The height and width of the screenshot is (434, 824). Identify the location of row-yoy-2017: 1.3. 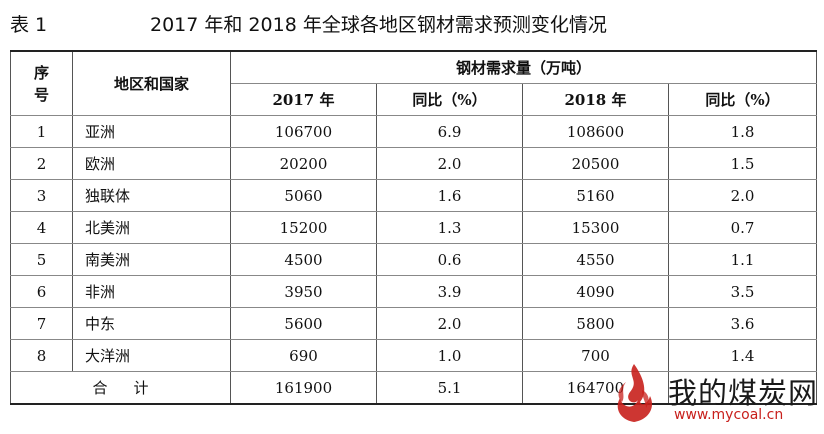
(449, 227).